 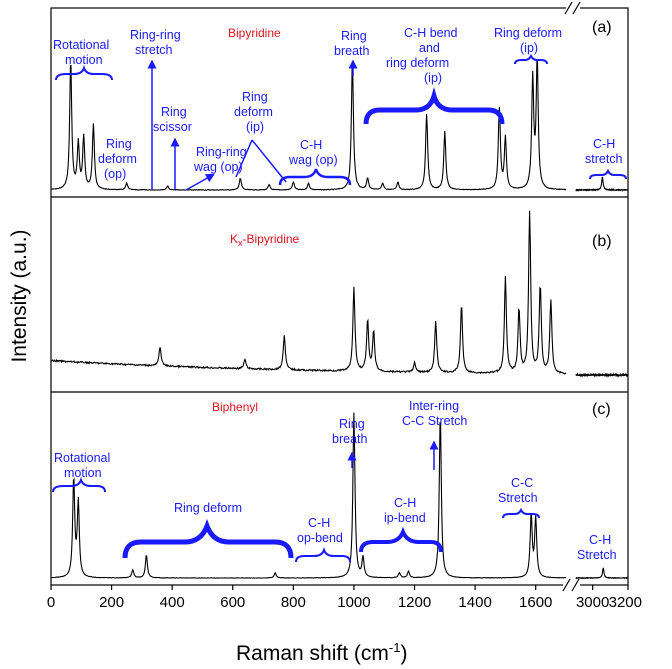 I want to click on panel-b-label-sub: x, so click(x=240, y=243).